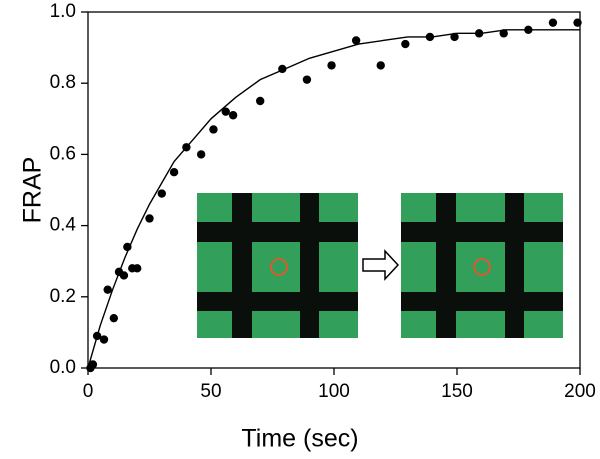  What do you see at coordinates (63, 82) in the screenshot?
I see `y-tick-label: 0.8` at bounding box center [63, 82].